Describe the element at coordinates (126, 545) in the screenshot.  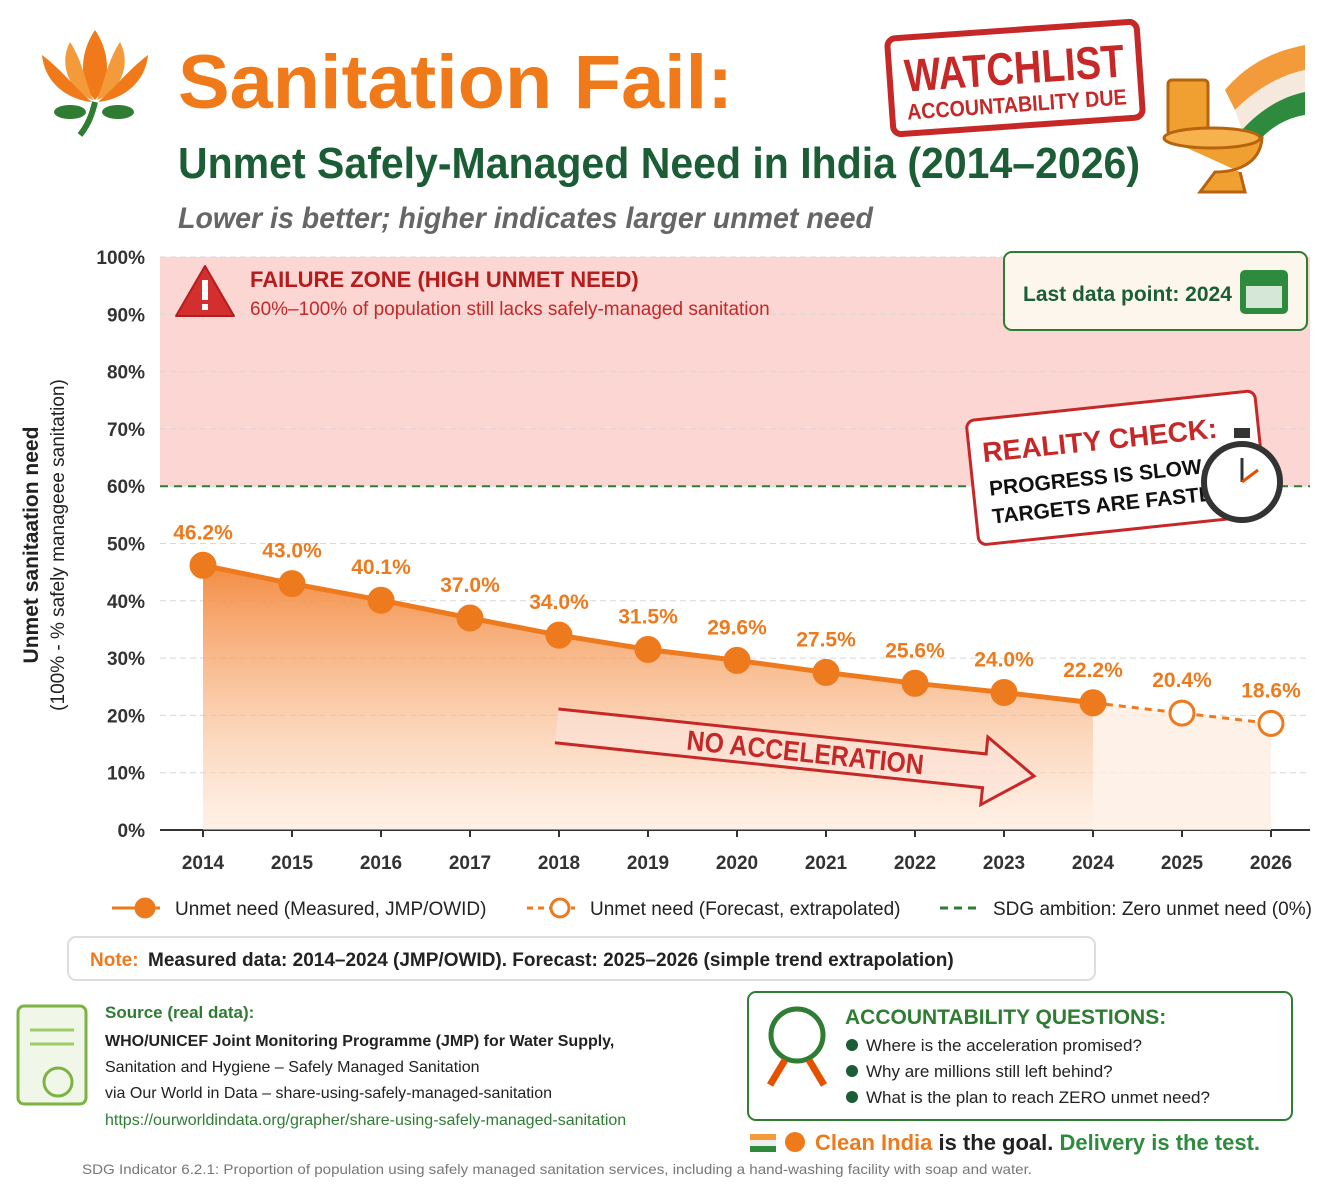
I see `y-tick-label: 50%` at that location.